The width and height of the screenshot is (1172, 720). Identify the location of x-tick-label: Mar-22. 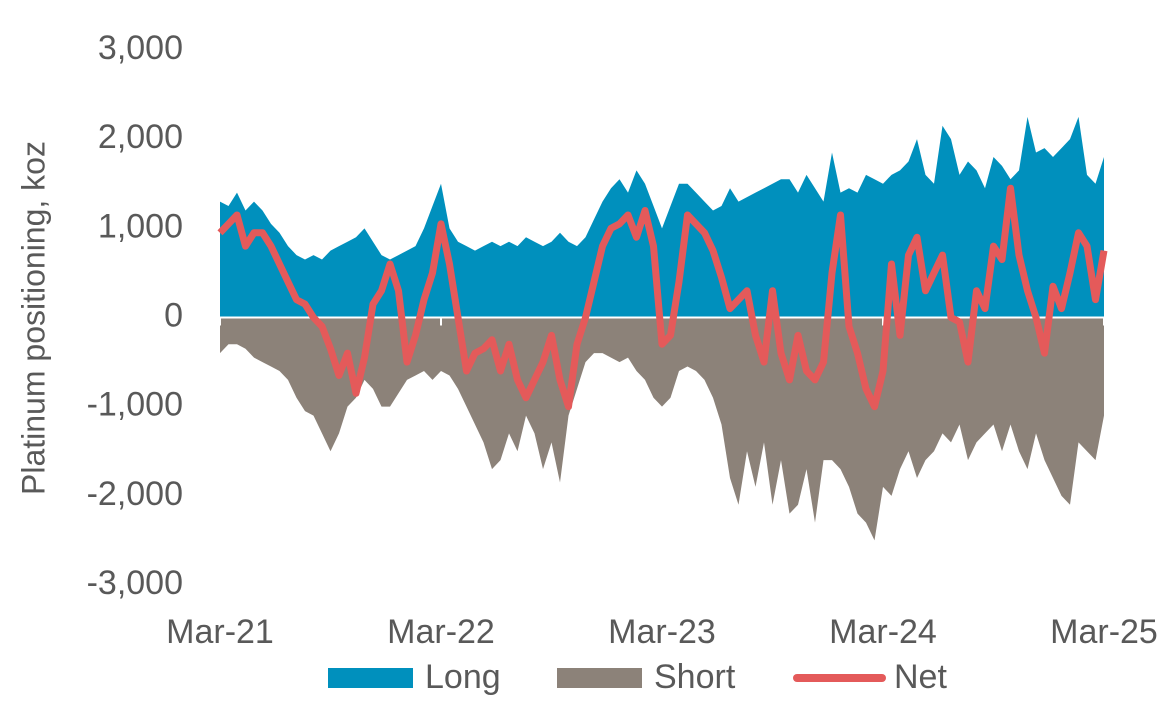
(441, 632).